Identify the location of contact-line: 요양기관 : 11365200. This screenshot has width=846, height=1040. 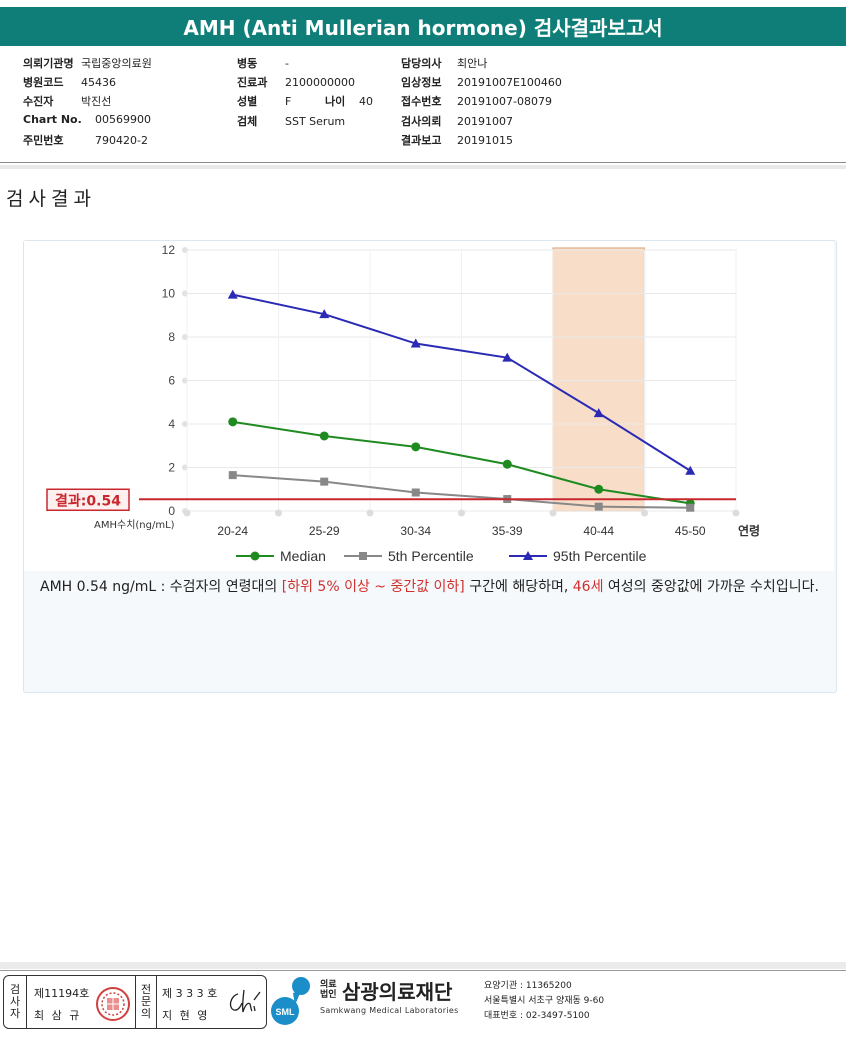
(528, 986).